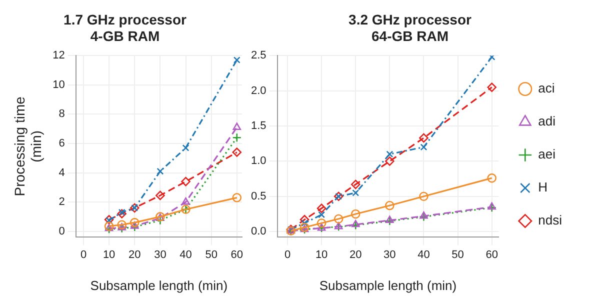  Describe the element at coordinates (258, 196) in the screenshot. I see `y-tick-label: 0.5` at that location.